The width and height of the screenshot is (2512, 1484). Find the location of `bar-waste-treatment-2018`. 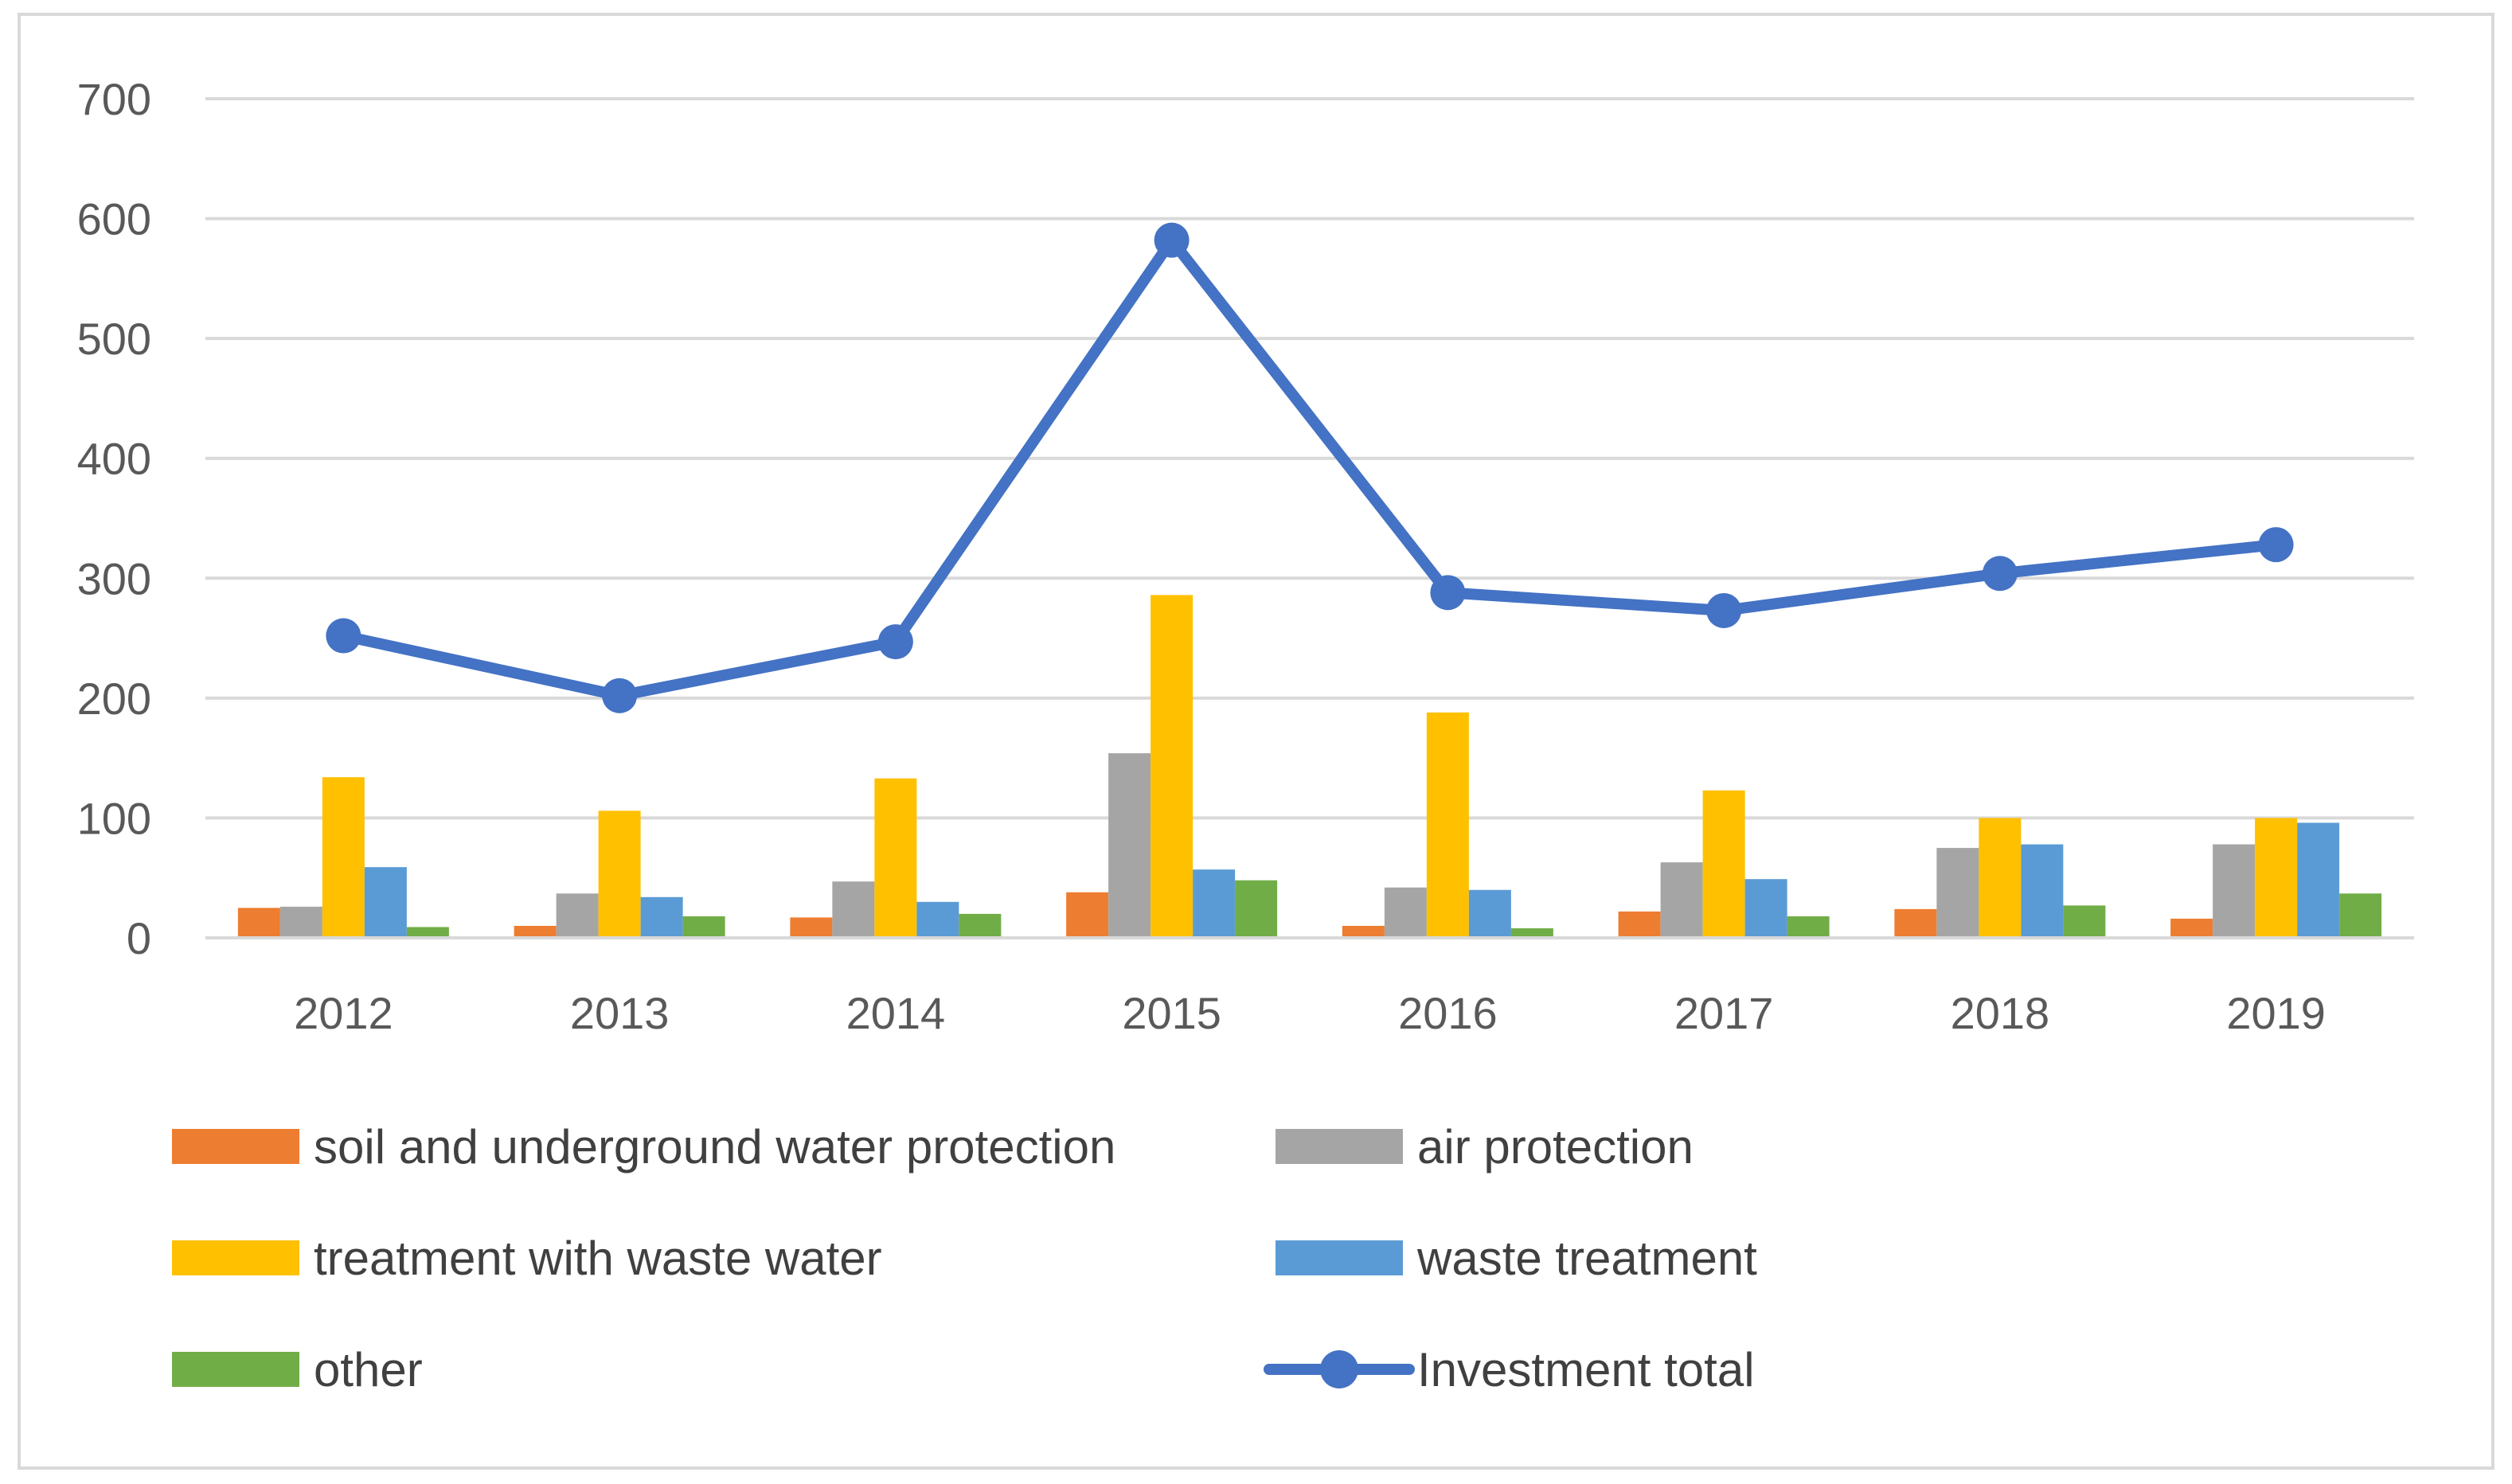

bar-waste-treatment-2018 is located at coordinates (2042, 891).